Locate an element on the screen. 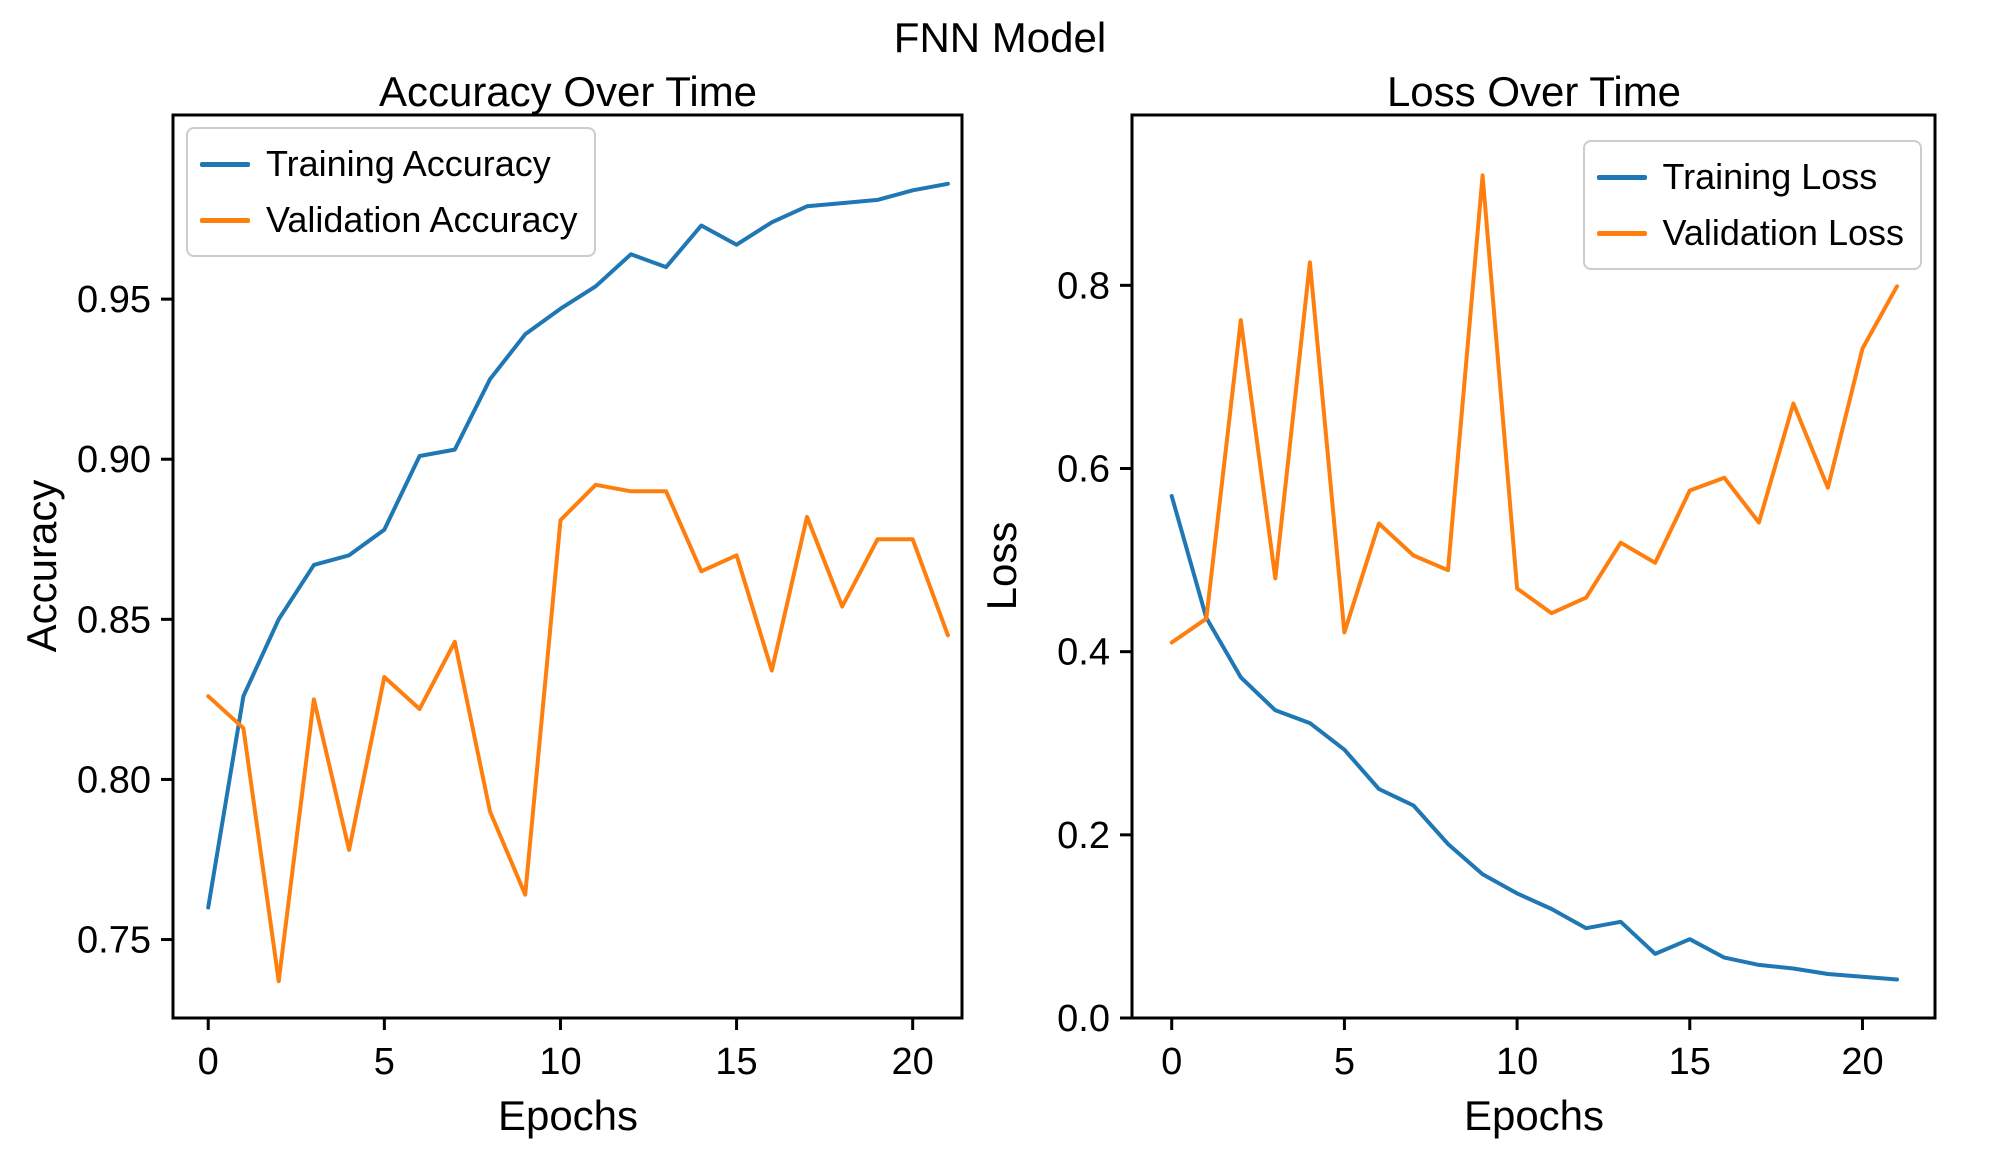 Image resolution: width=2000 pixels, height=1164 pixels. y-tick-label: 0.8 is located at coordinates (1083, 286).